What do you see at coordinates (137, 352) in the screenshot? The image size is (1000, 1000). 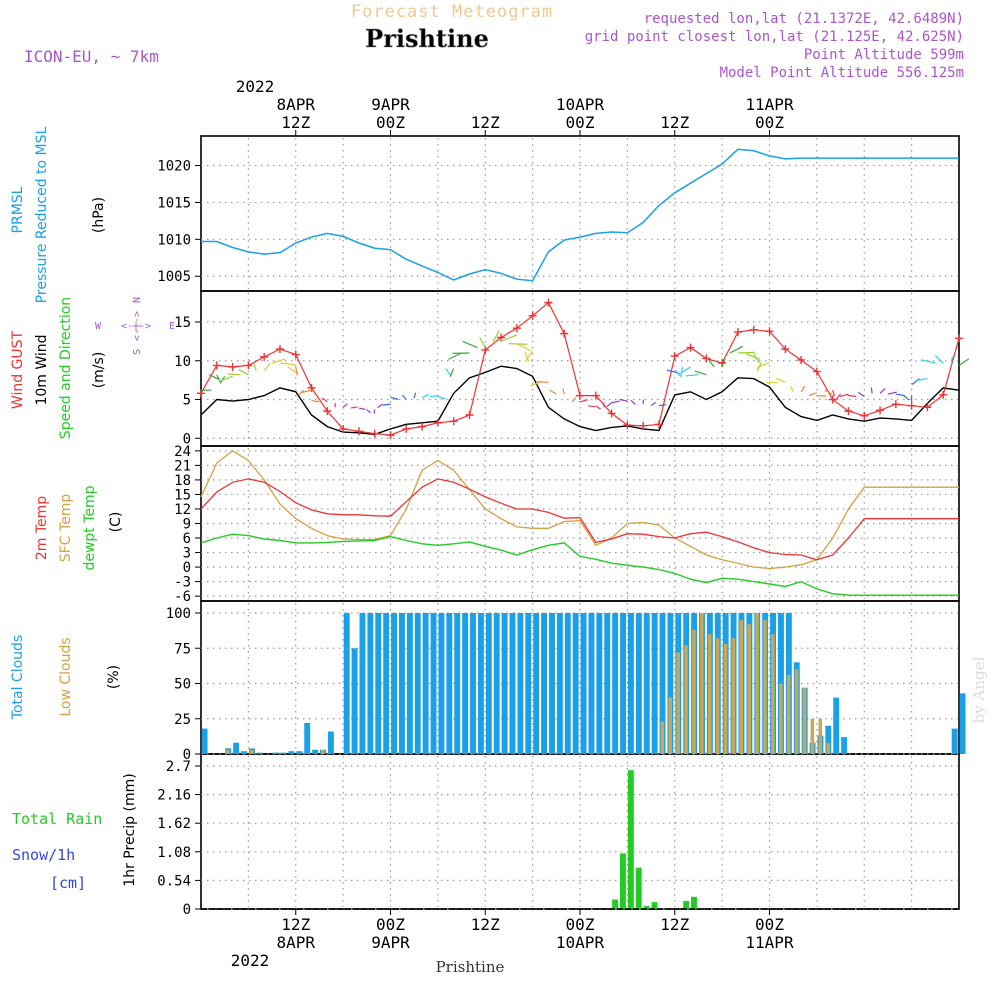 I see `compass-south: S` at bounding box center [137, 352].